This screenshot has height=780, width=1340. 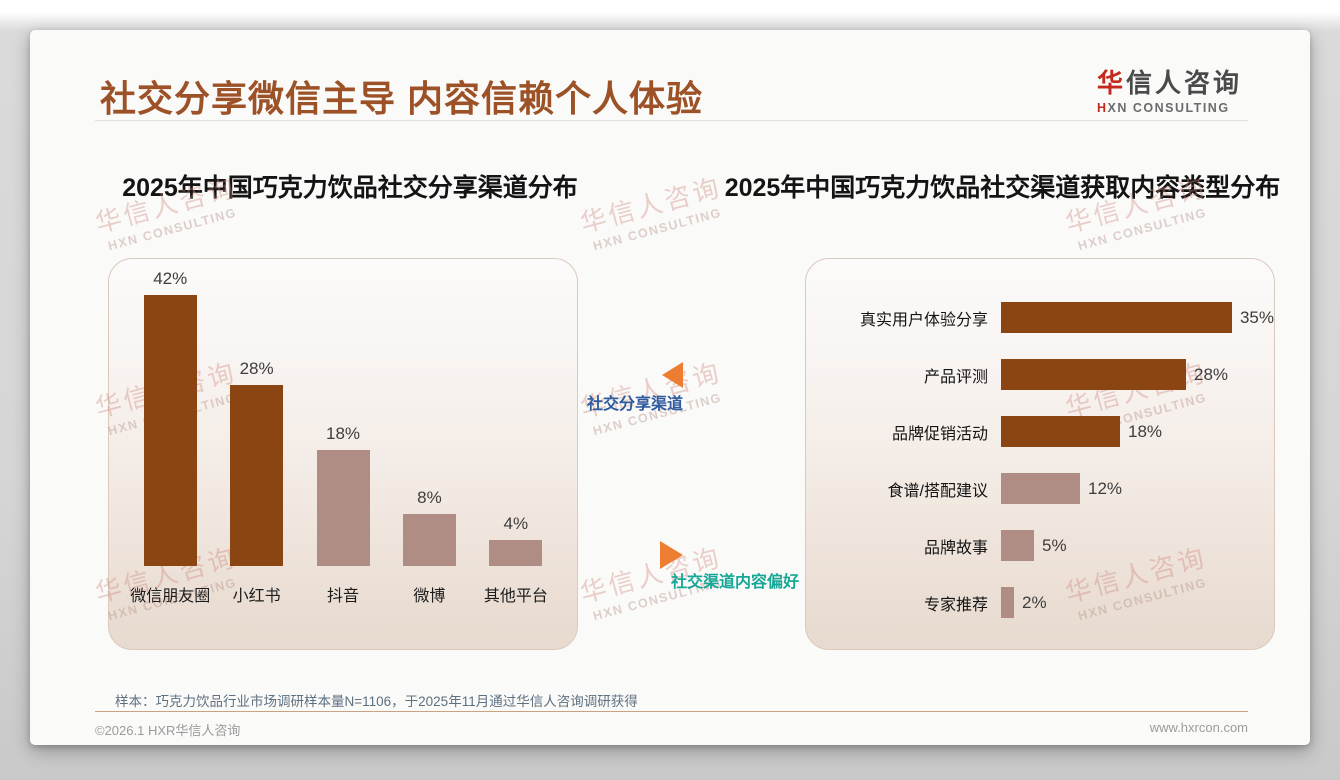 What do you see at coordinates (170, 596) in the screenshot?
I see `category-label: 微信朋友圈` at bounding box center [170, 596].